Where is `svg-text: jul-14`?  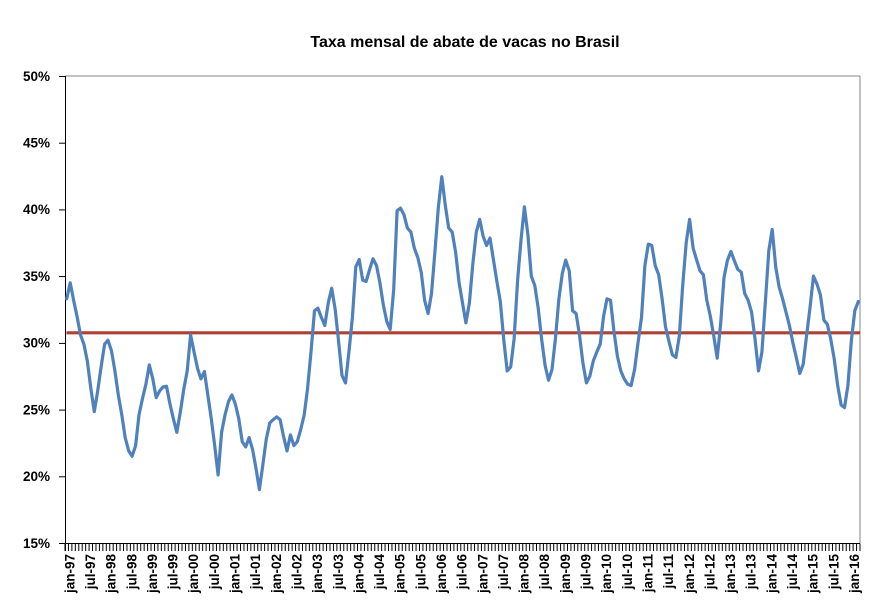 svg-text: jul-14 is located at coordinates (792, 572).